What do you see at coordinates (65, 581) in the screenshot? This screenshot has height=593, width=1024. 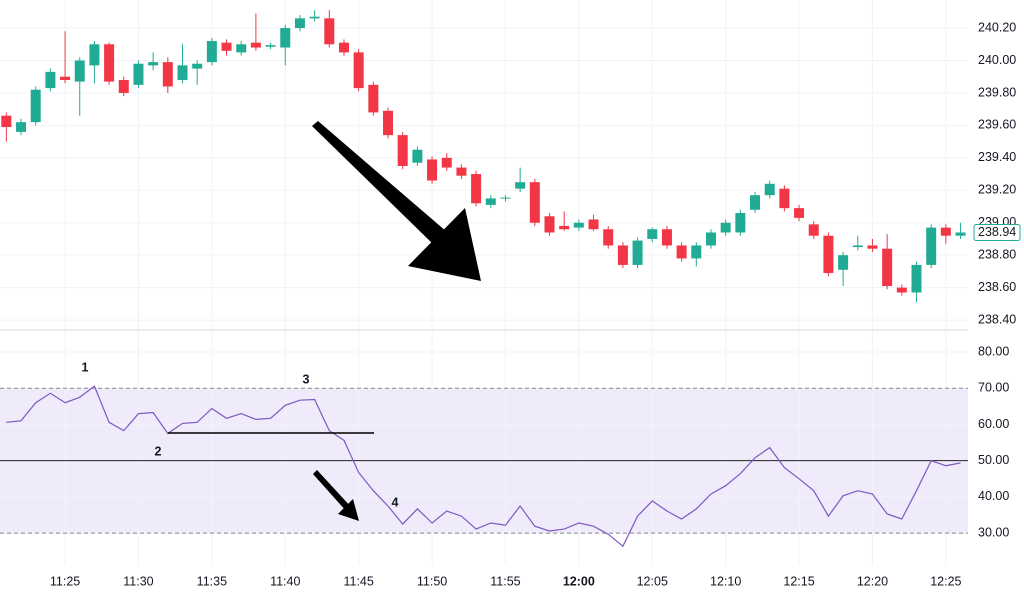 I see `x-tick-label: 11:25` at bounding box center [65, 581].